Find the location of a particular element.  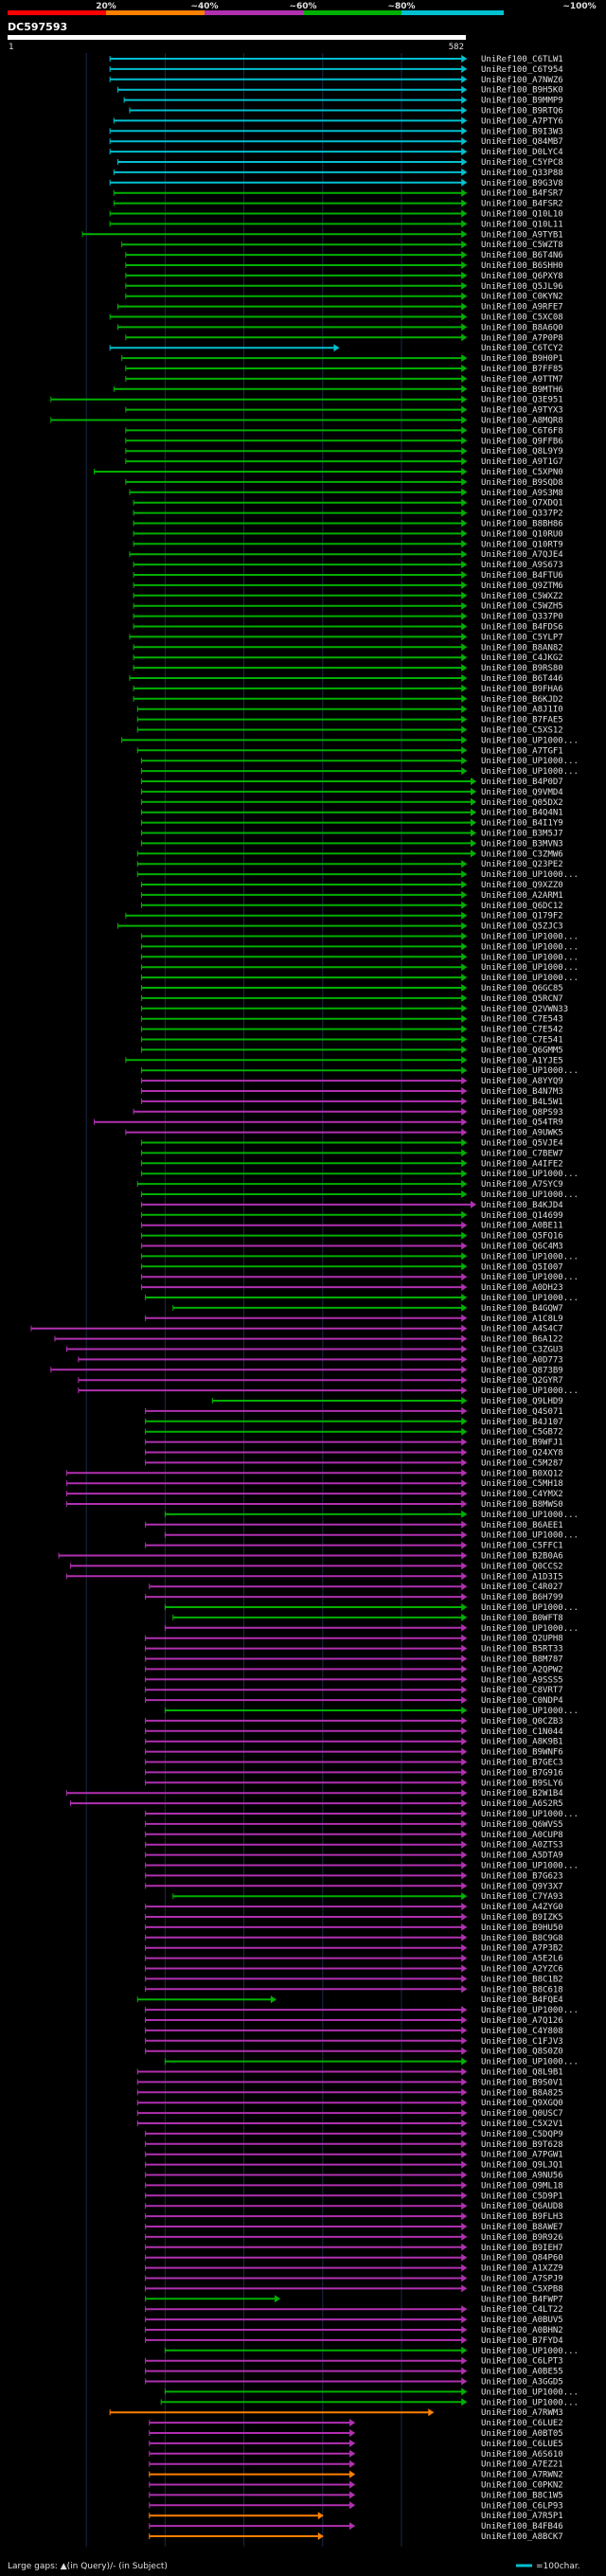

hit-label: UniRef100_C5D9P1 is located at coordinates (522, 2196).